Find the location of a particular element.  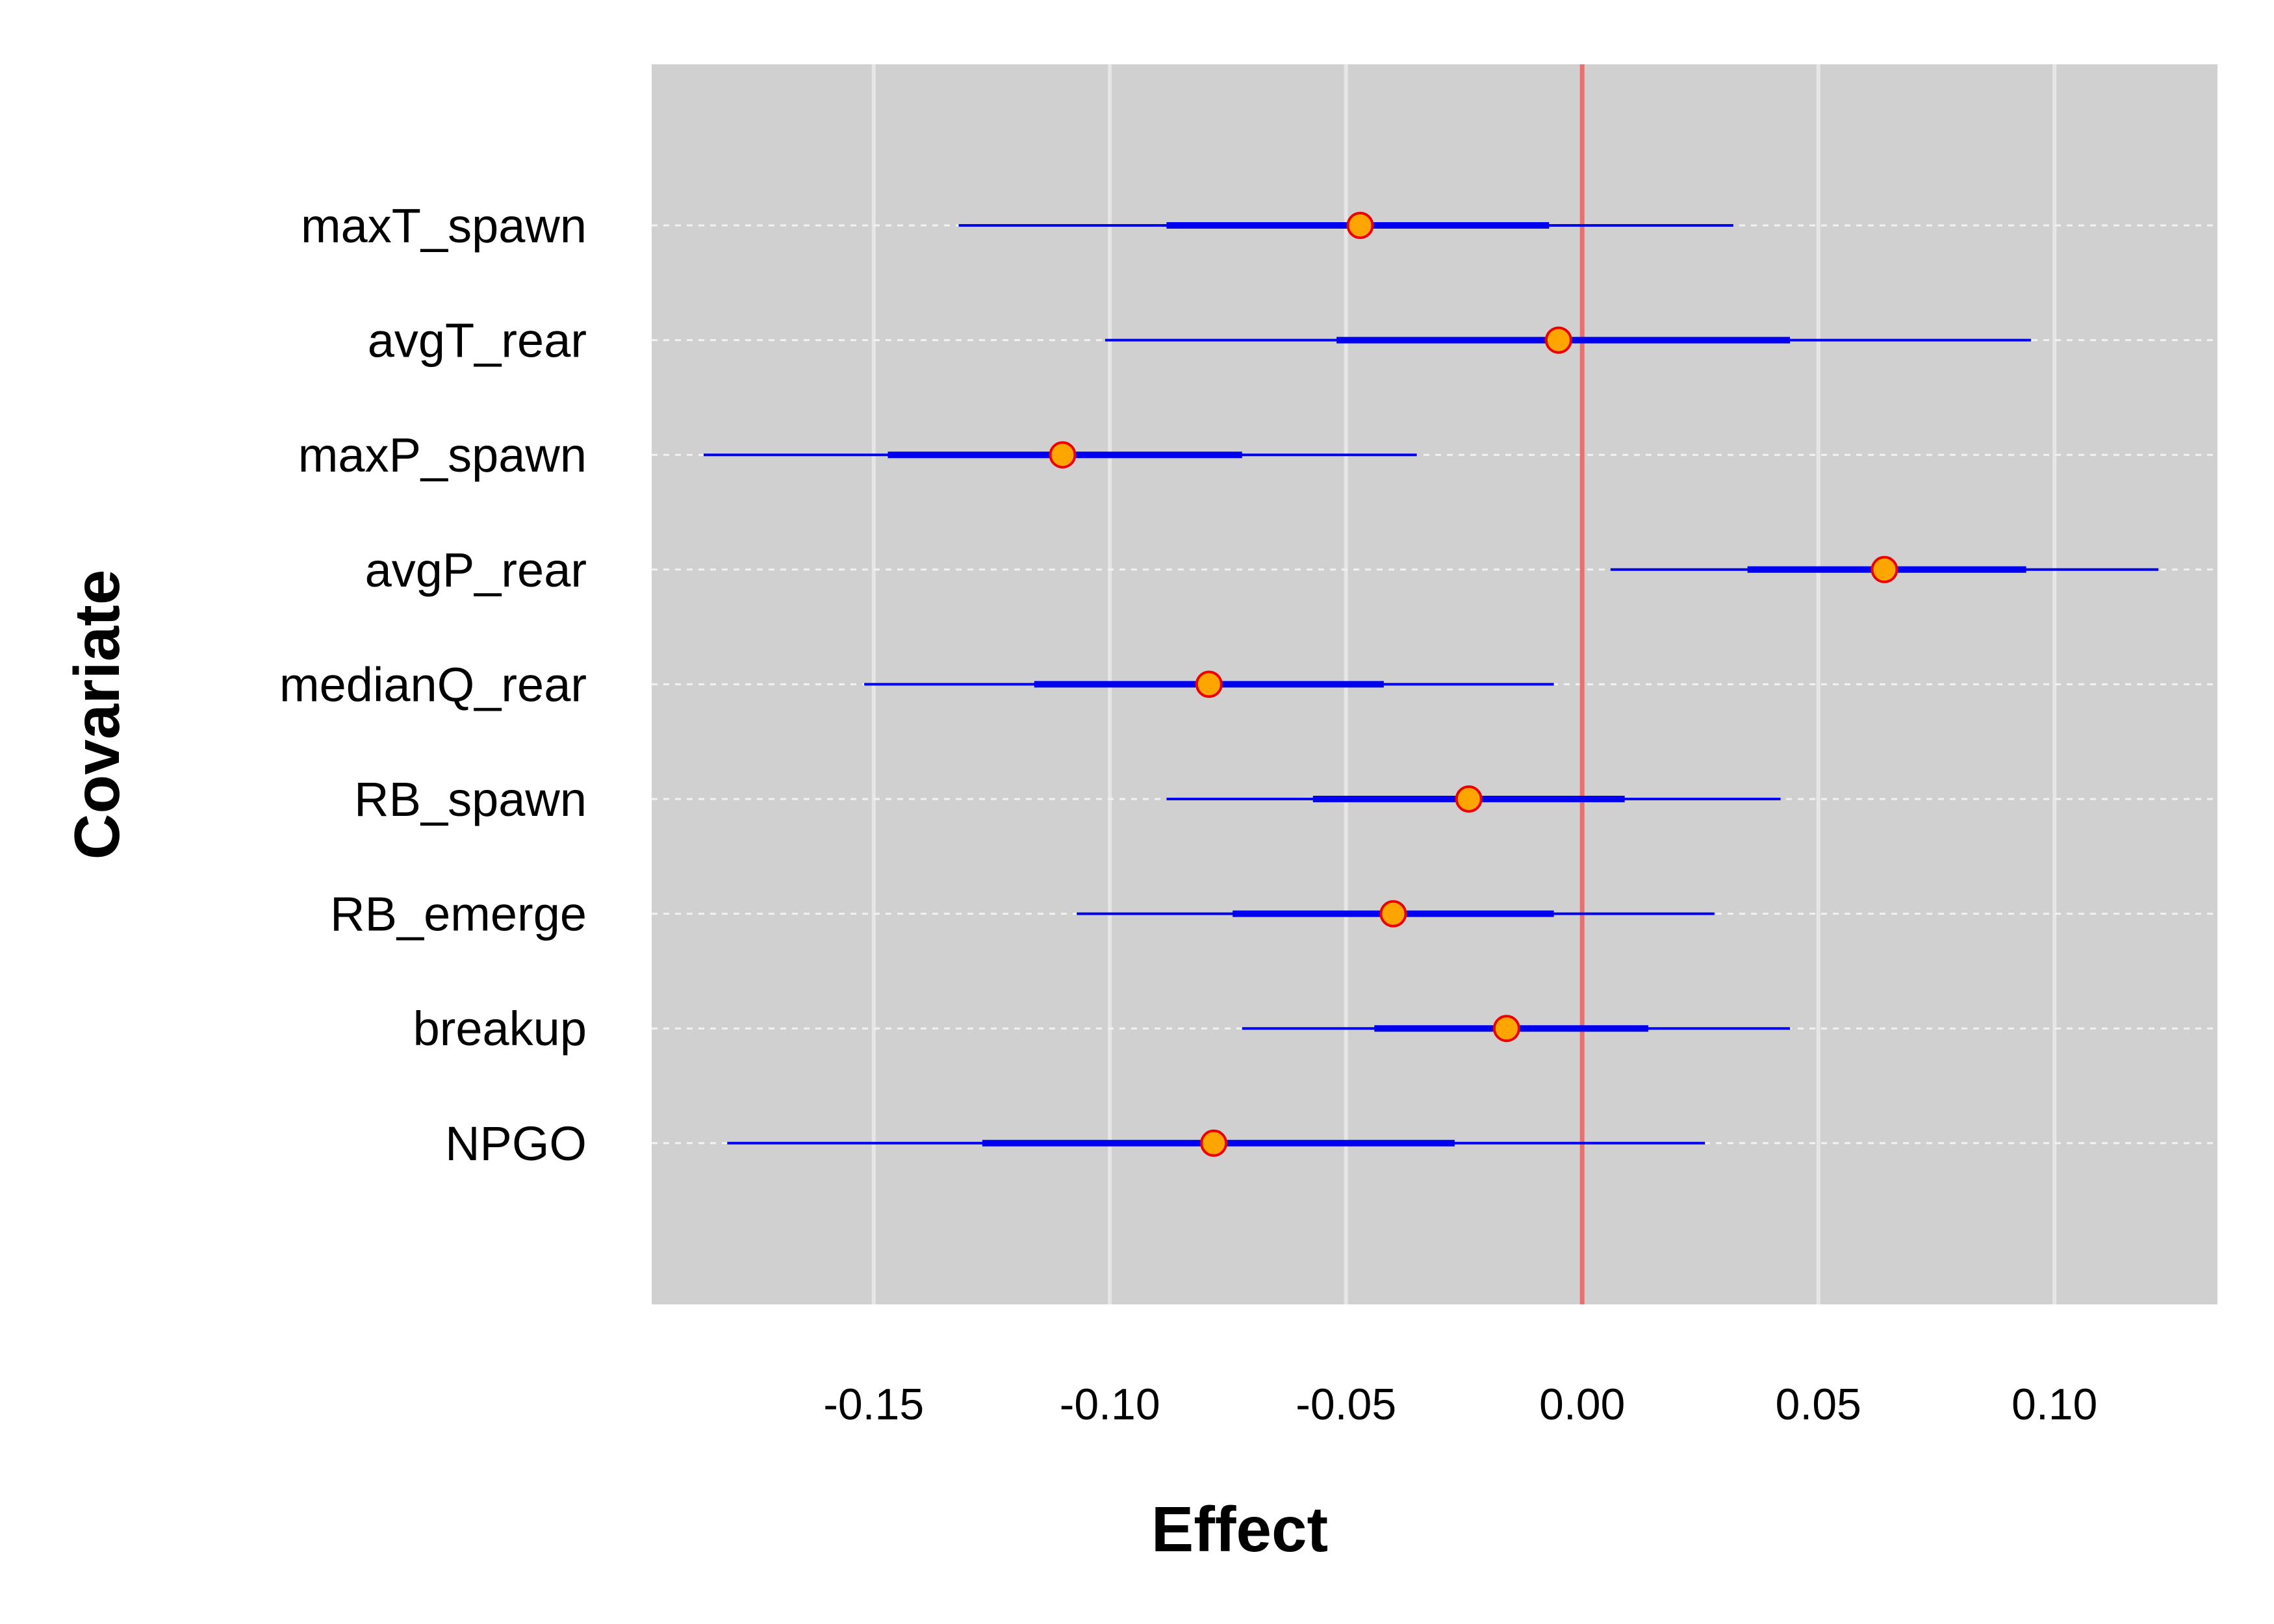

x-tick-label-2: -0.05 is located at coordinates (1346, 1404).